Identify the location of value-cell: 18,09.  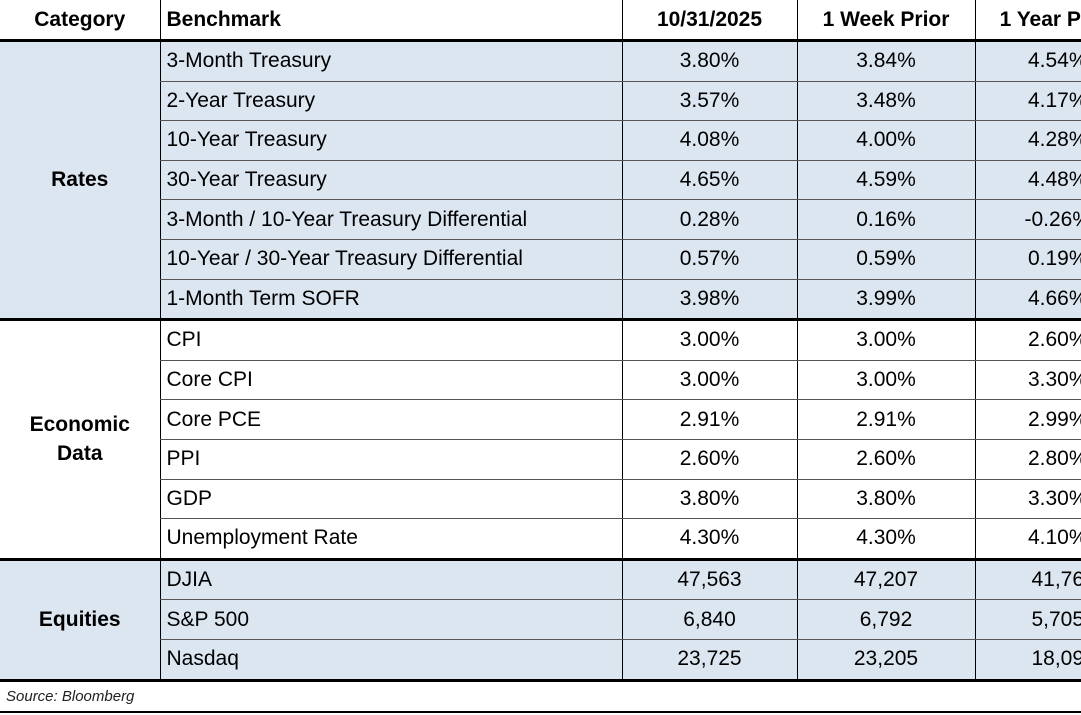
(1027, 660).